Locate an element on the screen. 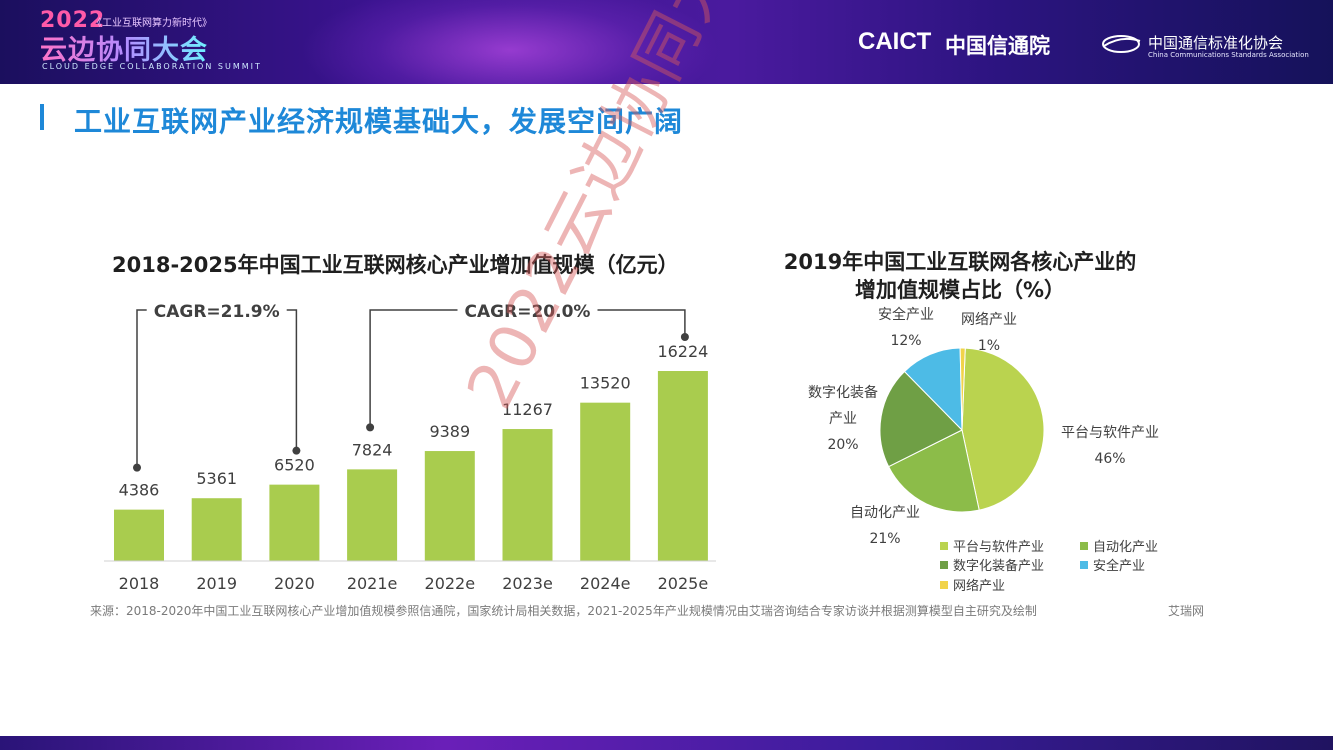 The height and width of the screenshot is (750, 1333). legend-item: 安全产业 is located at coordinates (1112, 566).